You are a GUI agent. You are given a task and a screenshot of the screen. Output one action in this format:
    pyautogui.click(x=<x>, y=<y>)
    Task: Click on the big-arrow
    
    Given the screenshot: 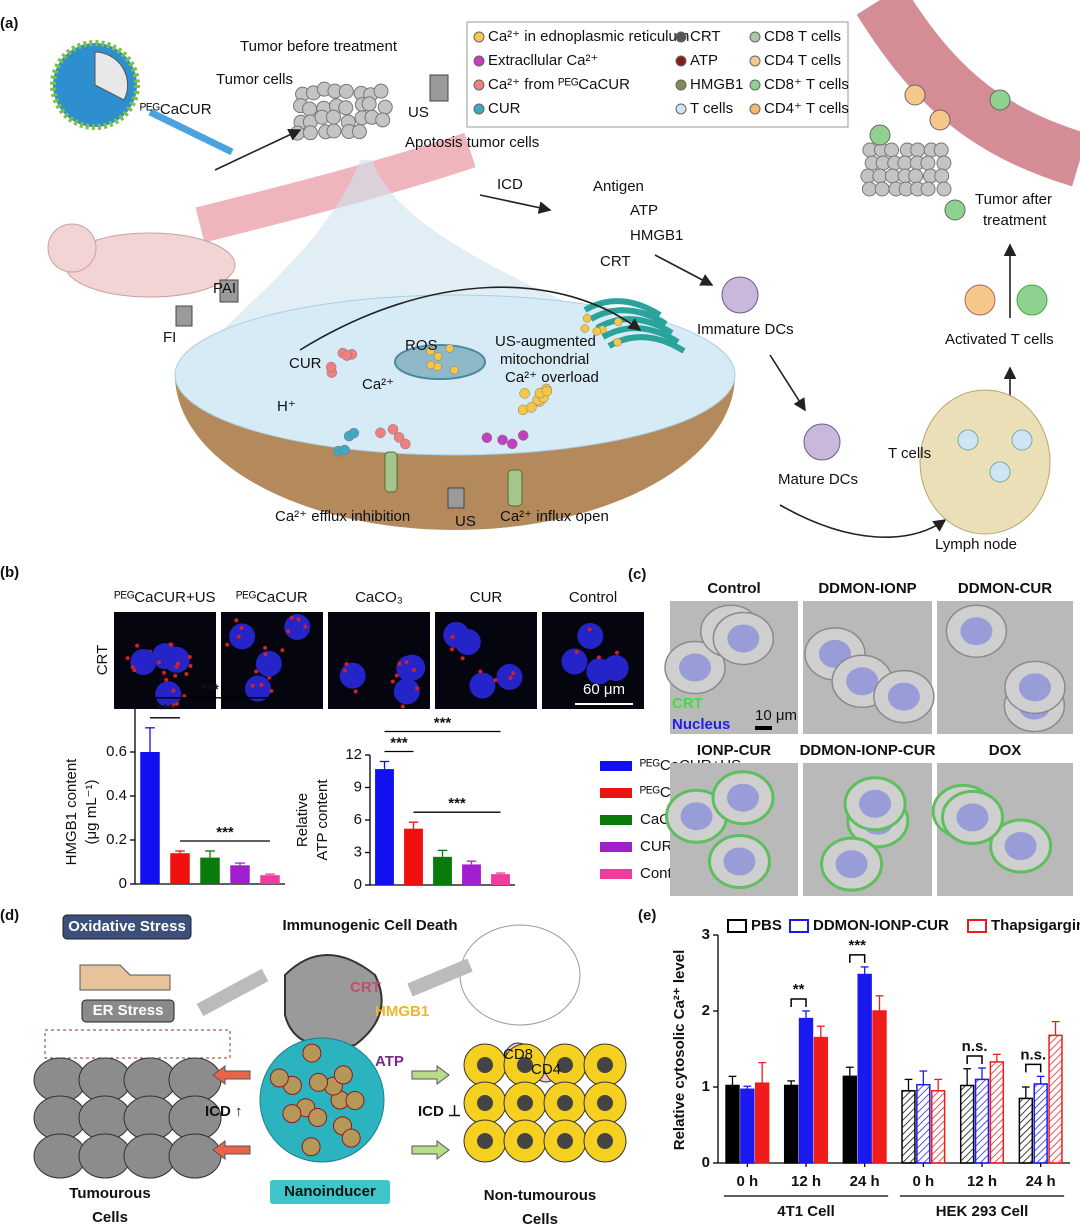 What is the action you would take?
    pyautogui.click(x=232, y=992)
    